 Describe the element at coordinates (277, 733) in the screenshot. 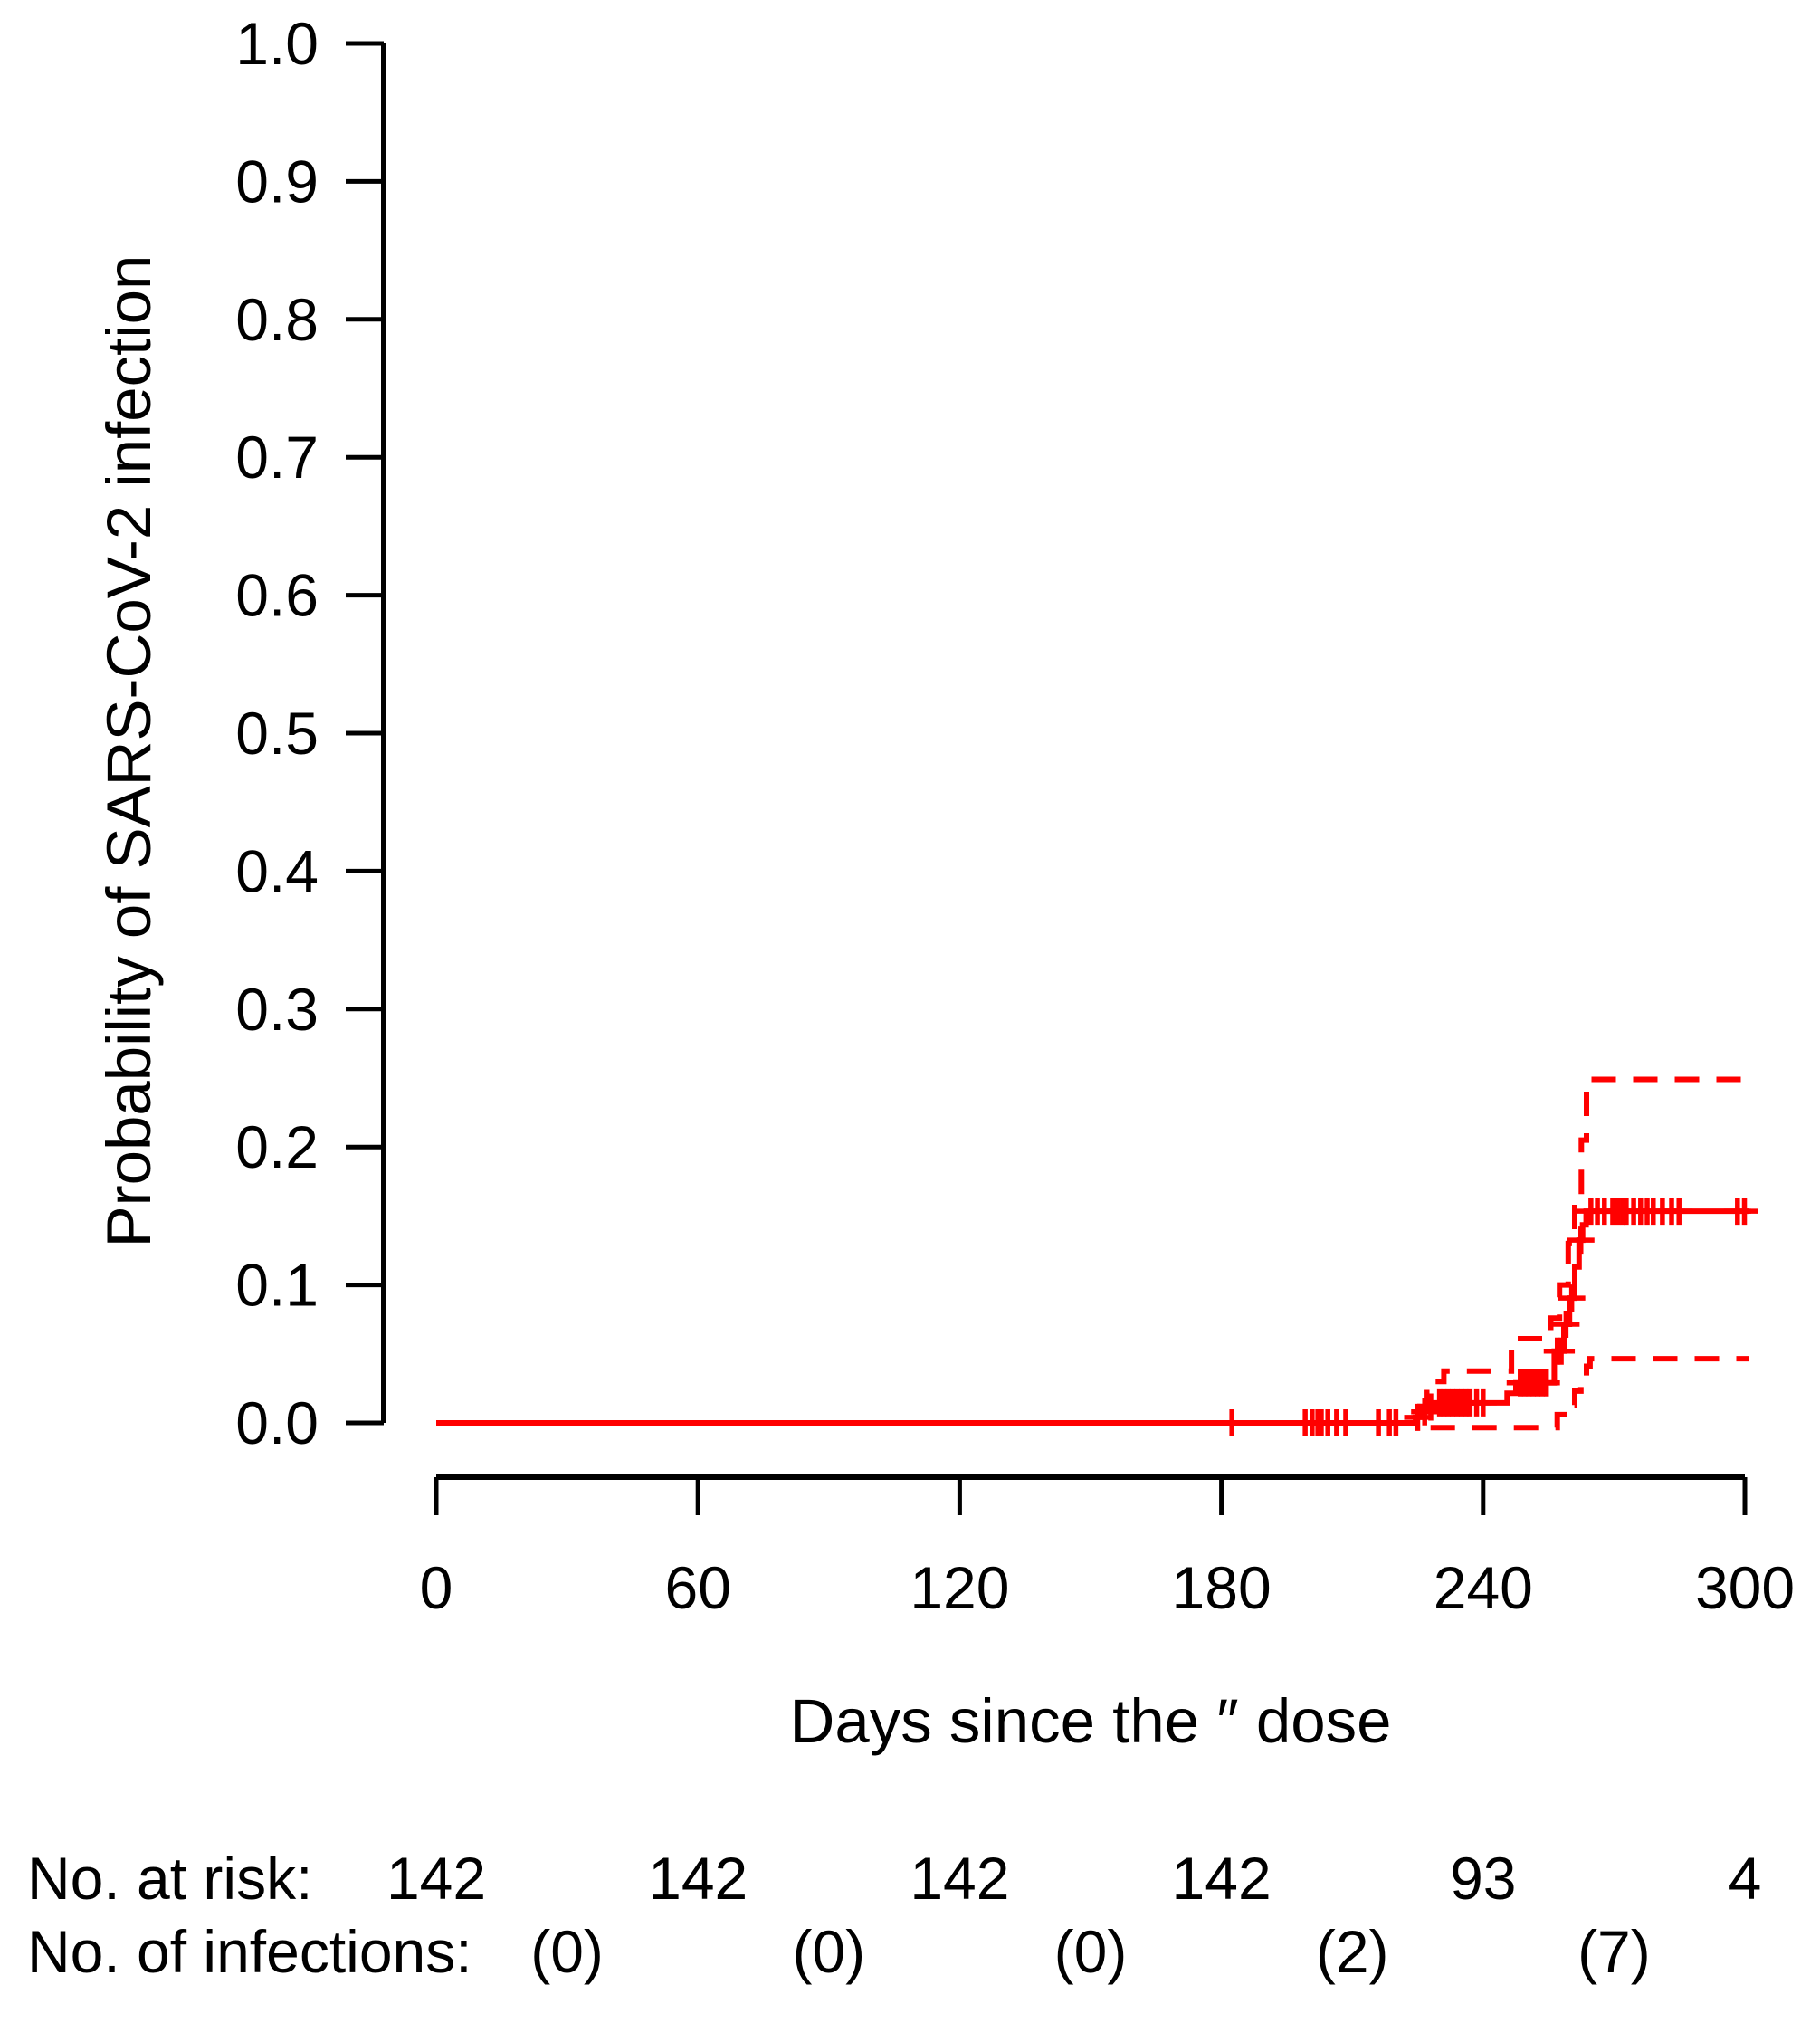

I see `y-tick-label: 0.5` at that location.